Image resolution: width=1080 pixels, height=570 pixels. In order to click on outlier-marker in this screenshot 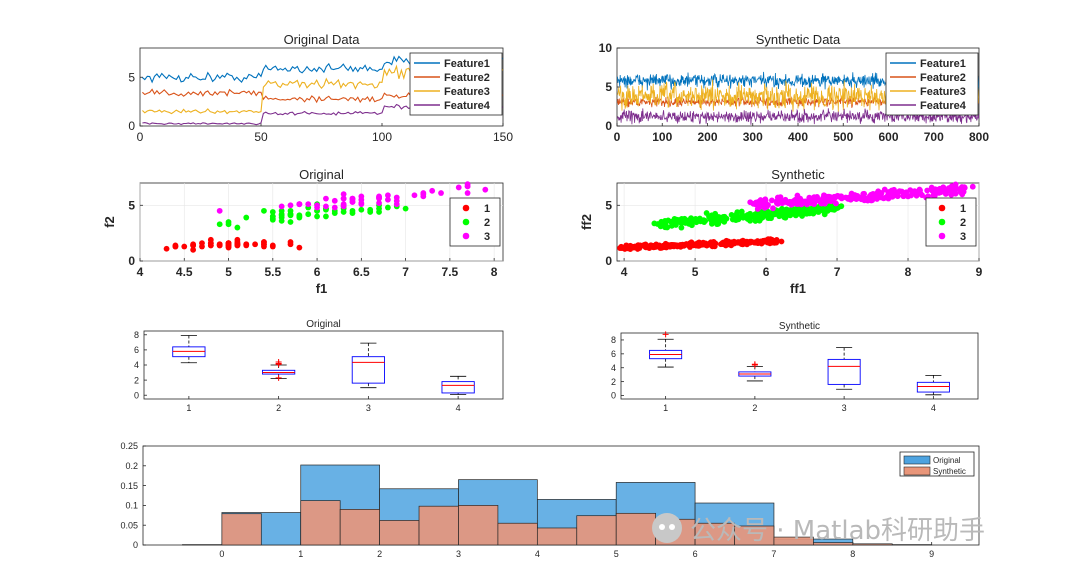, I will do `click(754, 364)`.